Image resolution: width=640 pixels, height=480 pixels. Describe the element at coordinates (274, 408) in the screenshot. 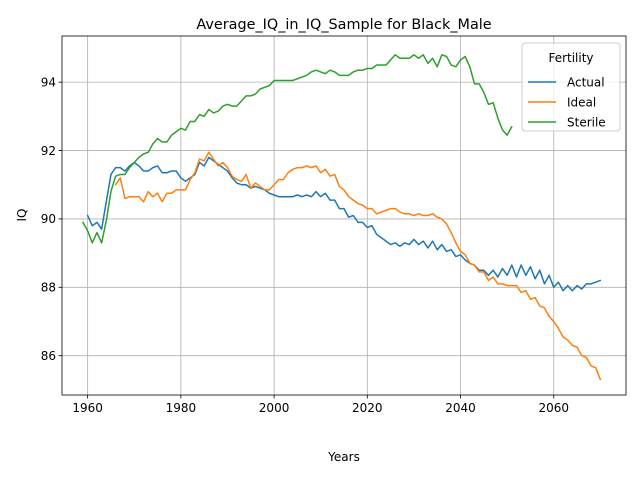

I see `x-tick-label-2000: 2000` at that location.